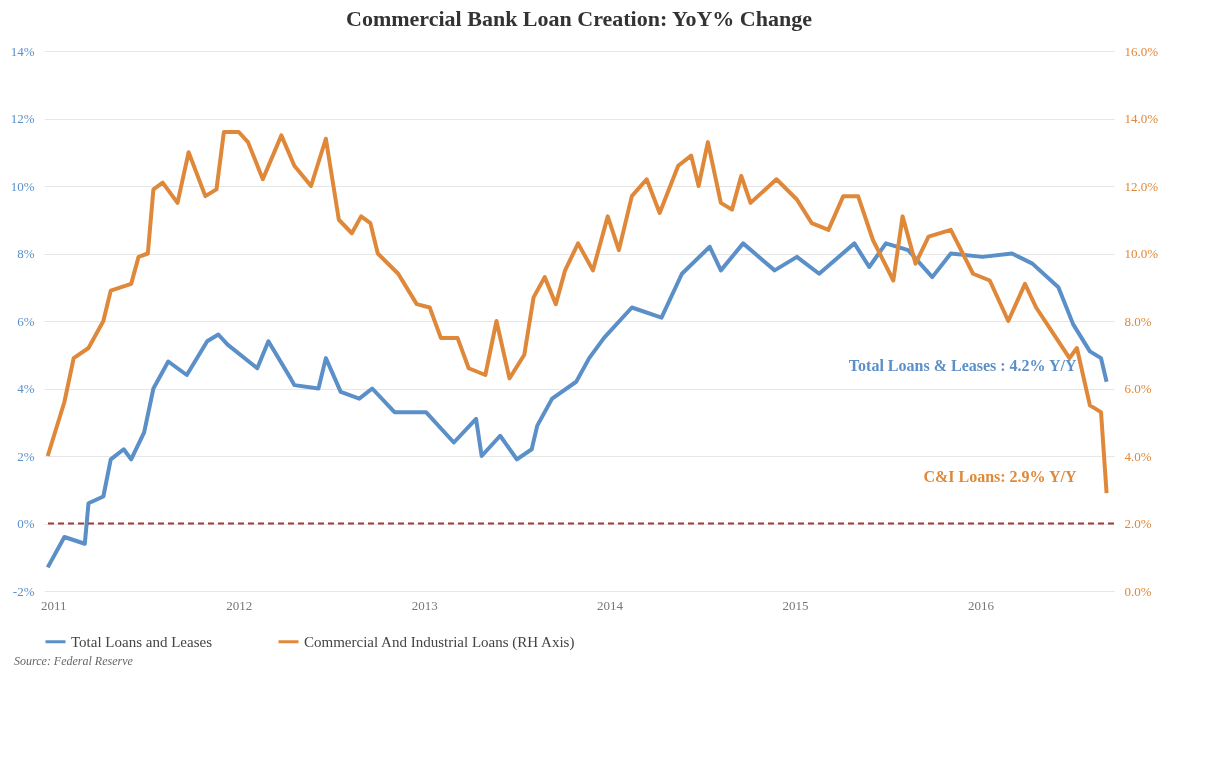 The image size is (1229, 758). Describe the element at coordinates (26, 523) in the screenshot. I see `y-tick-label: 0%` at that location.